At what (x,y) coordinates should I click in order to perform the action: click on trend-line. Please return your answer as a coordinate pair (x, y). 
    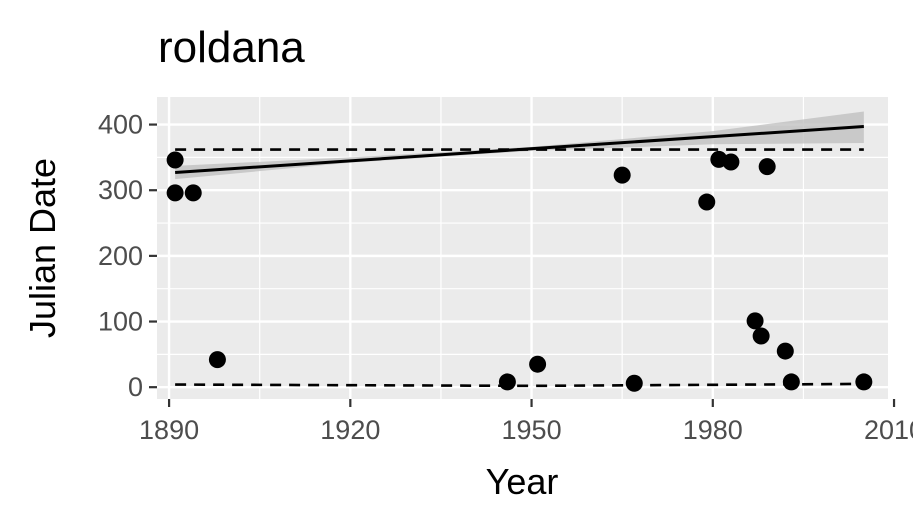
    Looking at the image, I should click on (519, 149).